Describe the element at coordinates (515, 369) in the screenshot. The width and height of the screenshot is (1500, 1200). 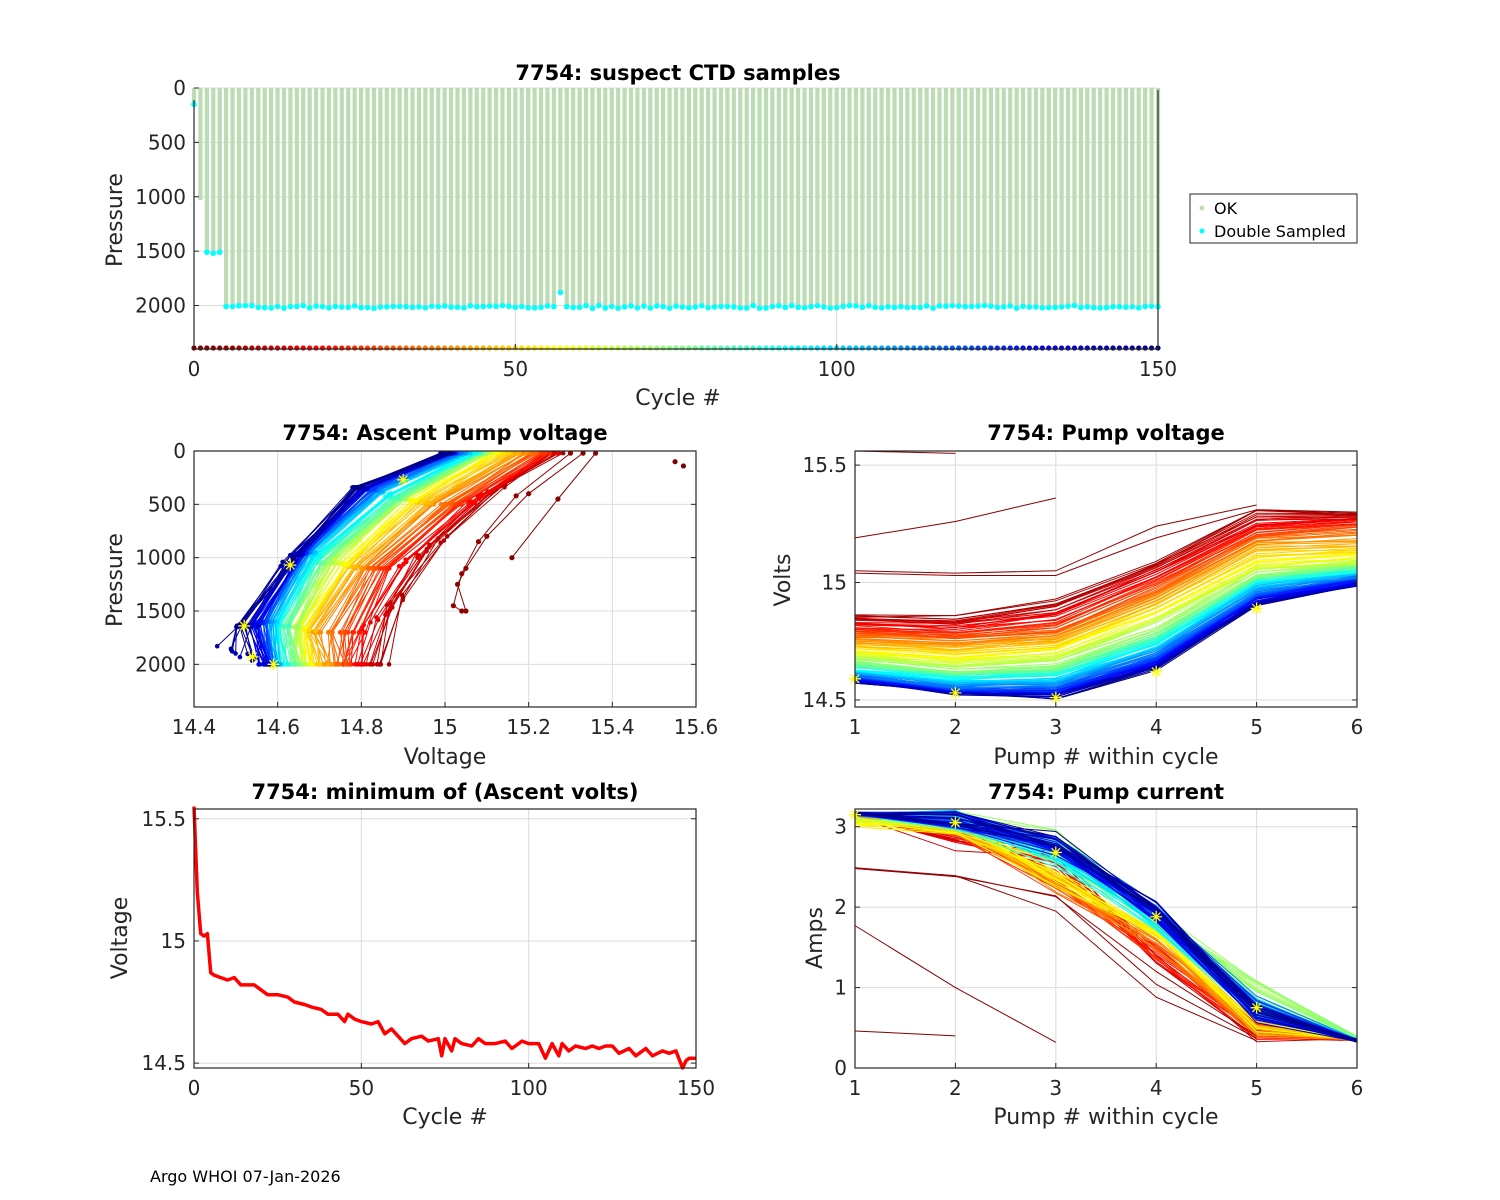
I see `x-tick-label: 50` at that location.